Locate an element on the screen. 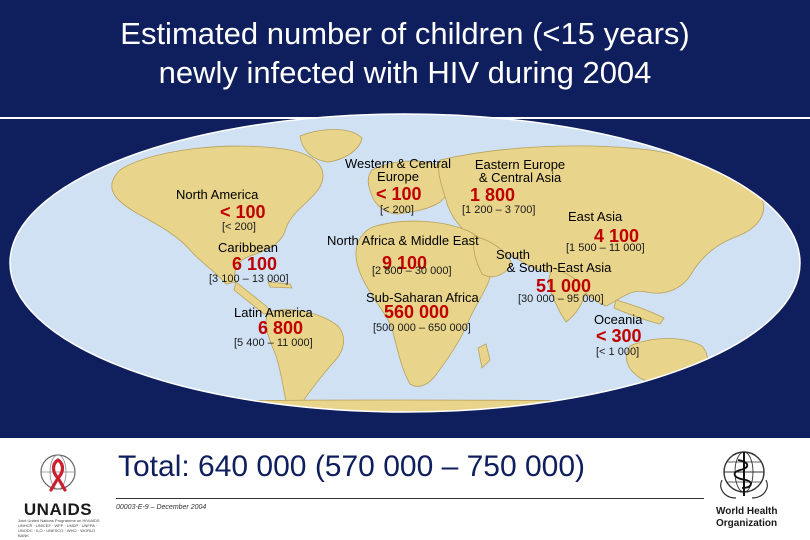 The height and width of the screenshot is (540, 810). region-value-caribbean: 6 100 is located at coordinates (255, 264).